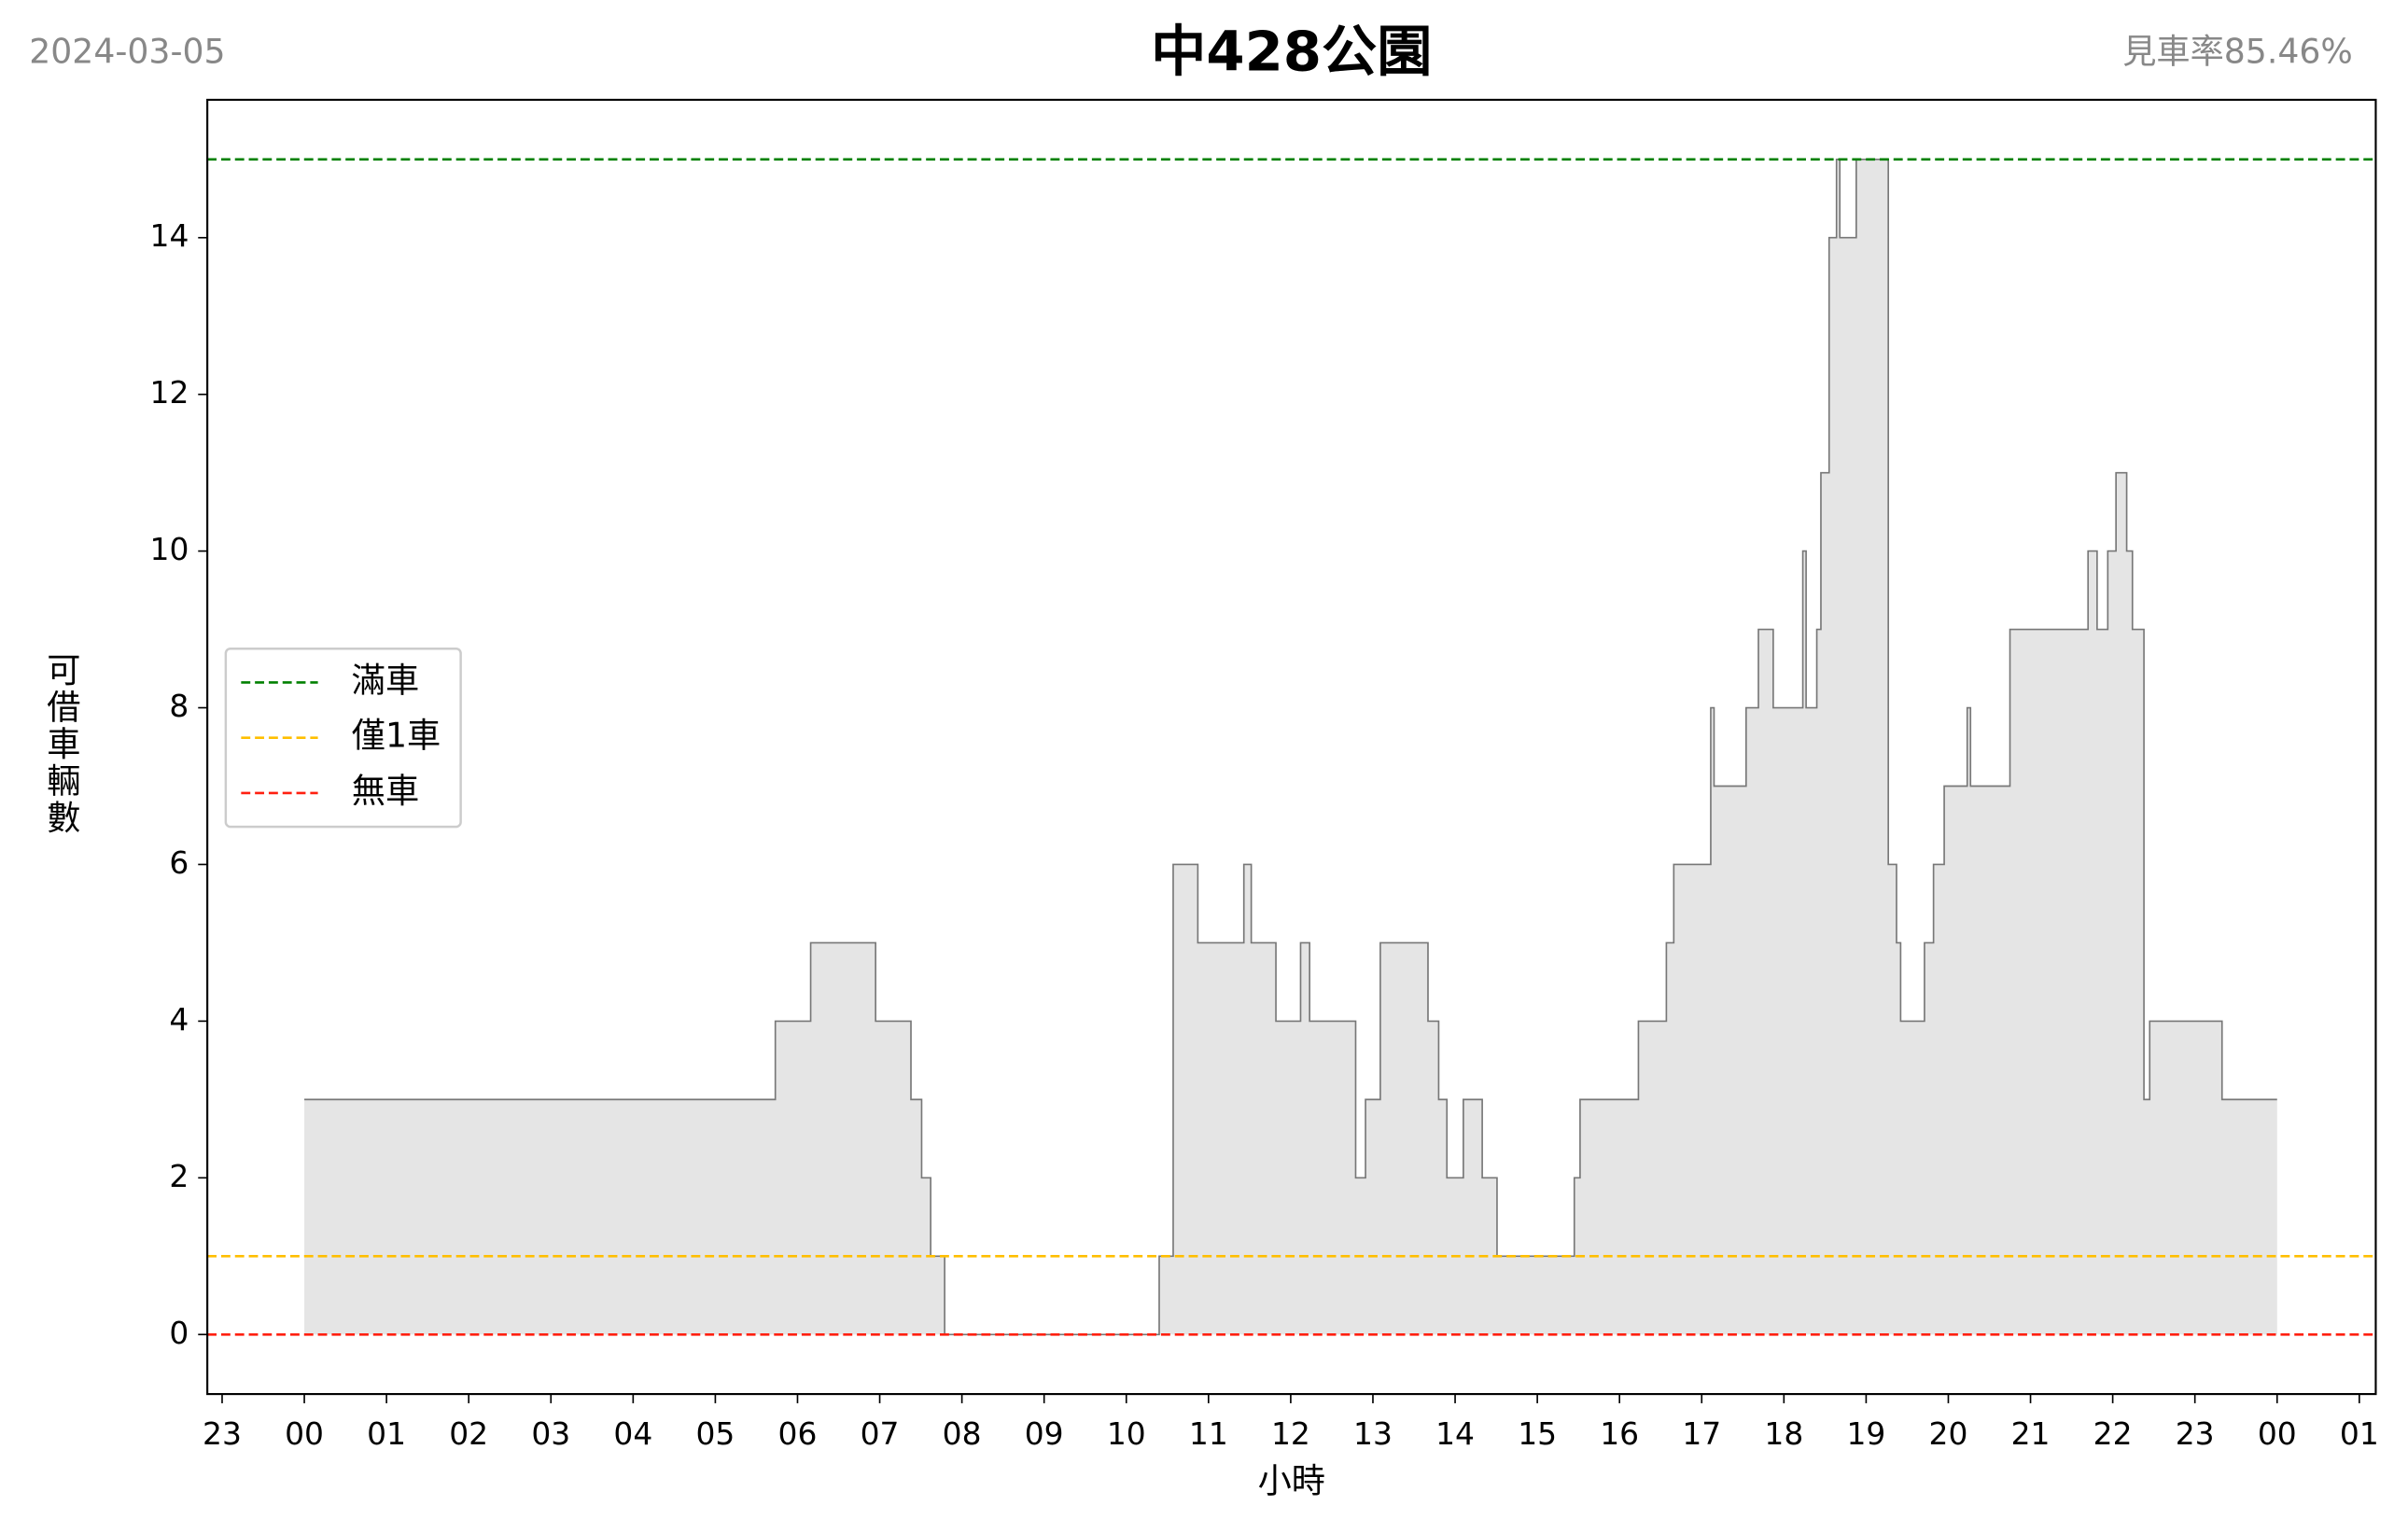 Image resolution: width=2408 pixels, height=1533 pixels. What do you see at coordinates (61, 744) in the screenshot?
I see `y-axis-label: 可借車輛數` at bounding box center [61, 744].